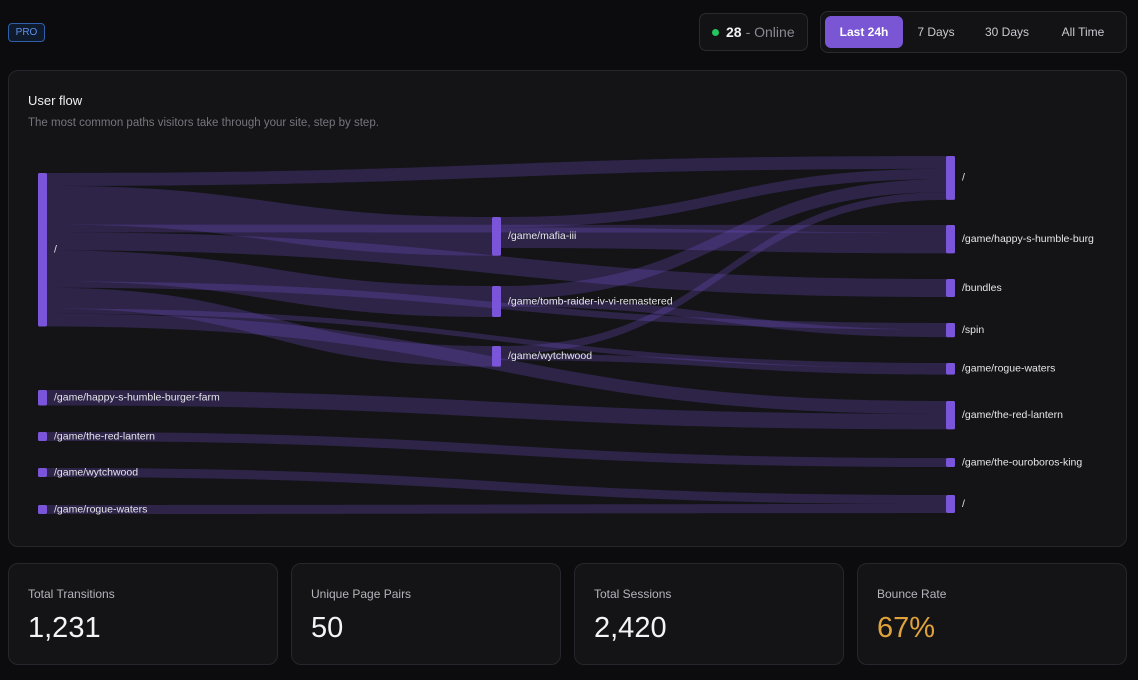  Describe the element at coordinates (26, 32) in the screenshot. I see `pro-badge: PRO` at that location.